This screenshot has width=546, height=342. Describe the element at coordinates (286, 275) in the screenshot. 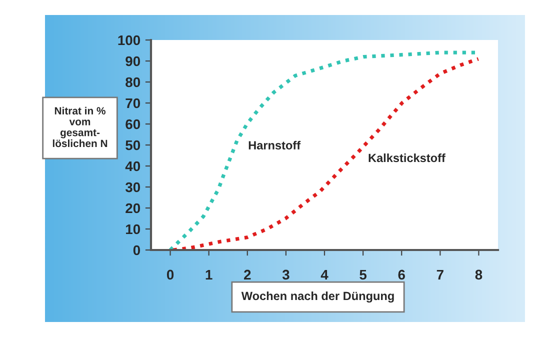

I see `x-tick-label: 3` at that location.